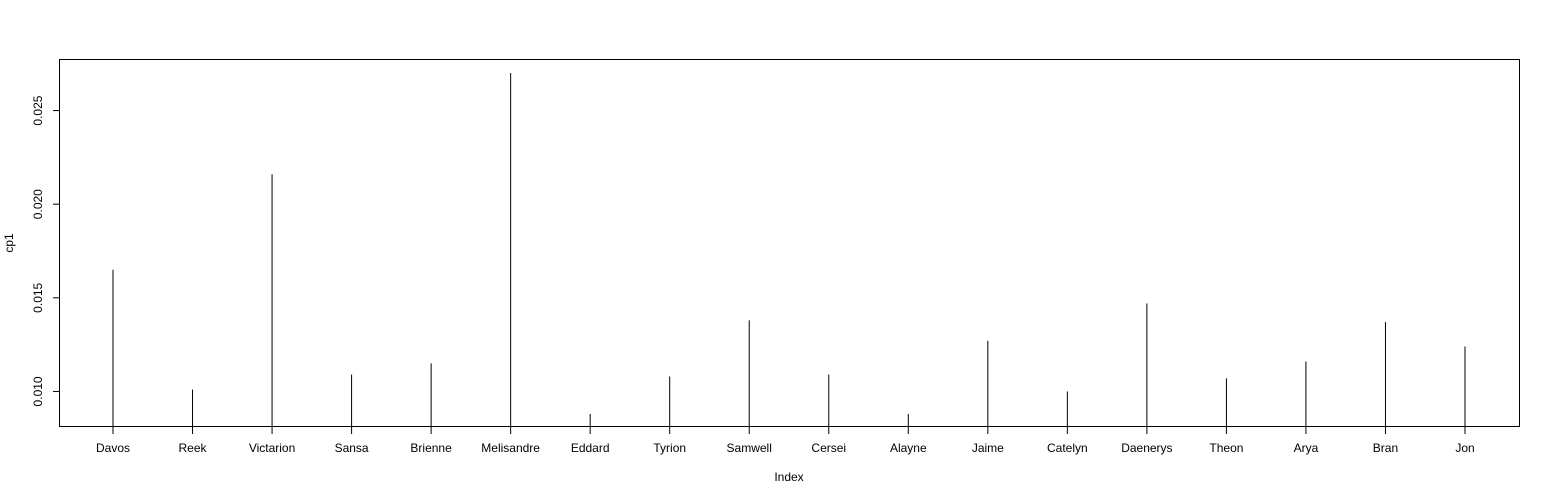  I want to click on y-tick-label: 0.015, so click(38, 297).